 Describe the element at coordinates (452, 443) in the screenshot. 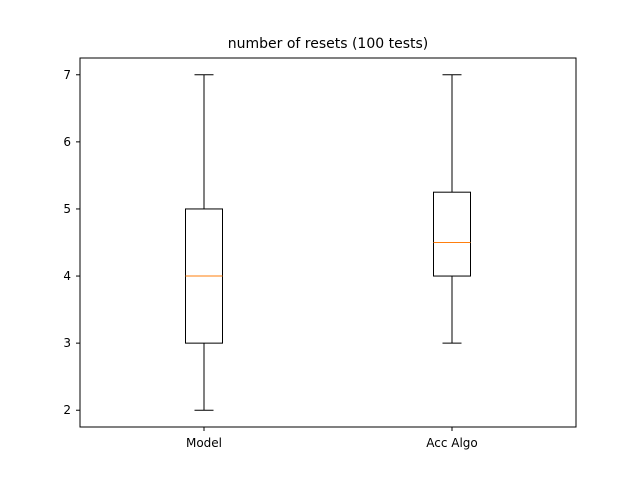

I see `x-tick-label-acc-algo: Acc Algo` at that location.